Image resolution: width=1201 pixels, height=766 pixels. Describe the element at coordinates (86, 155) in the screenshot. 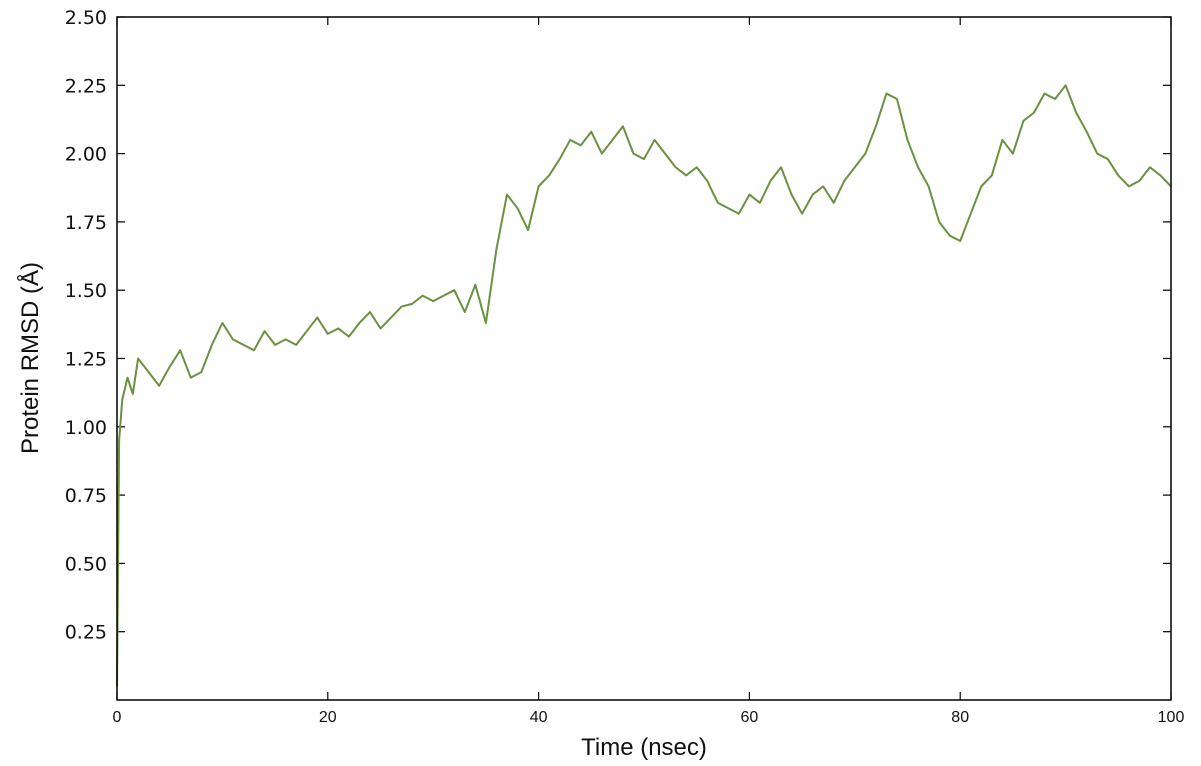

I see `y-tick-label: 2.00` at that location.